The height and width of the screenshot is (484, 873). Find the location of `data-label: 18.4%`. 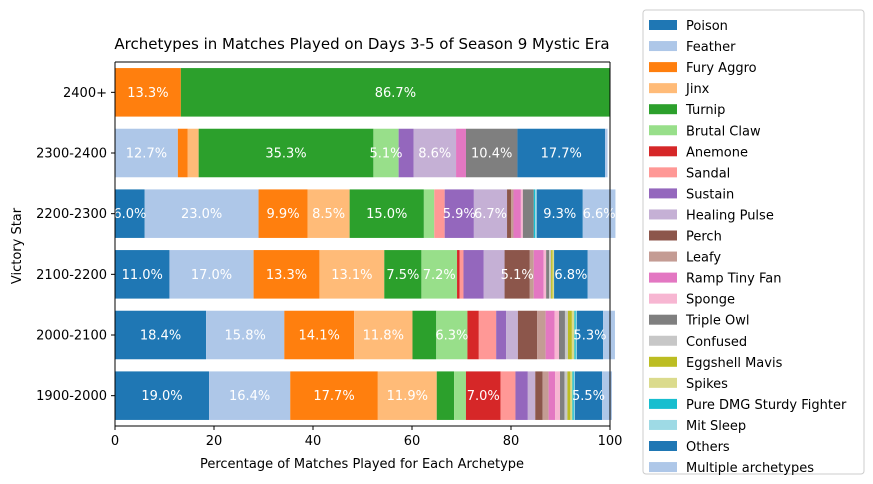

data-label: 18.4% is located at coordinates (160, 336).